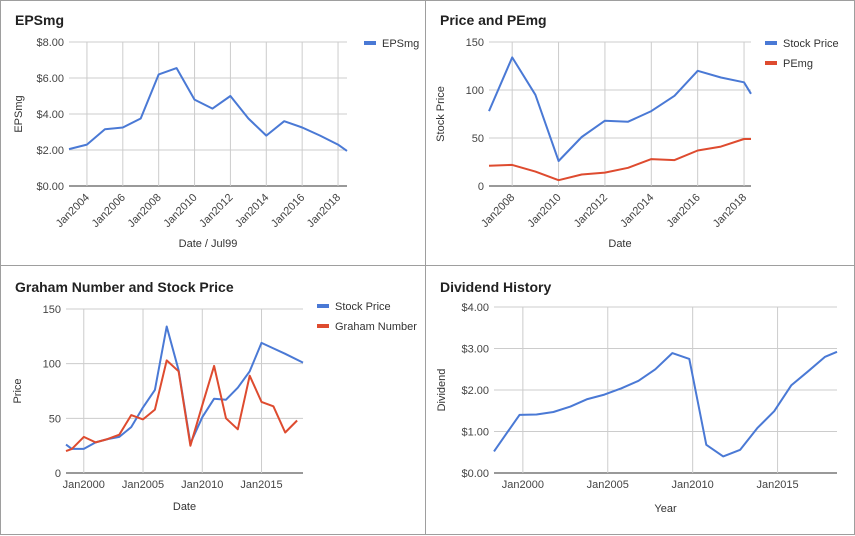 The width and height of the screenshot is (855, 536). What do you see at coordinates (58, 474) in the screenshot?
I see `graham-y-tick-label: 0` at bounding box center [58, 474].